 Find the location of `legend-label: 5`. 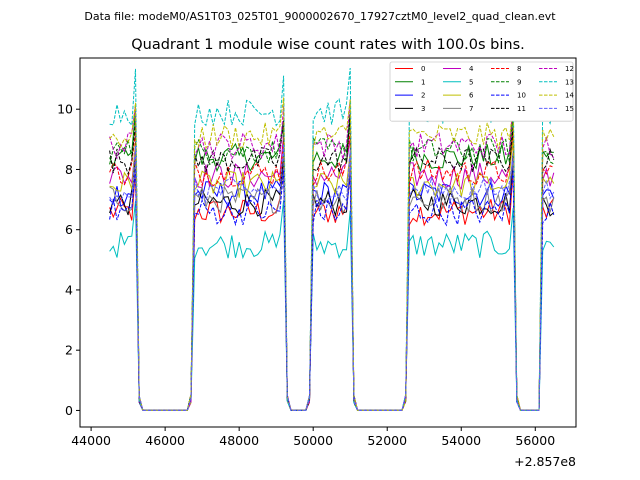

legend-label: 5 is located at coordinates (471, 82).